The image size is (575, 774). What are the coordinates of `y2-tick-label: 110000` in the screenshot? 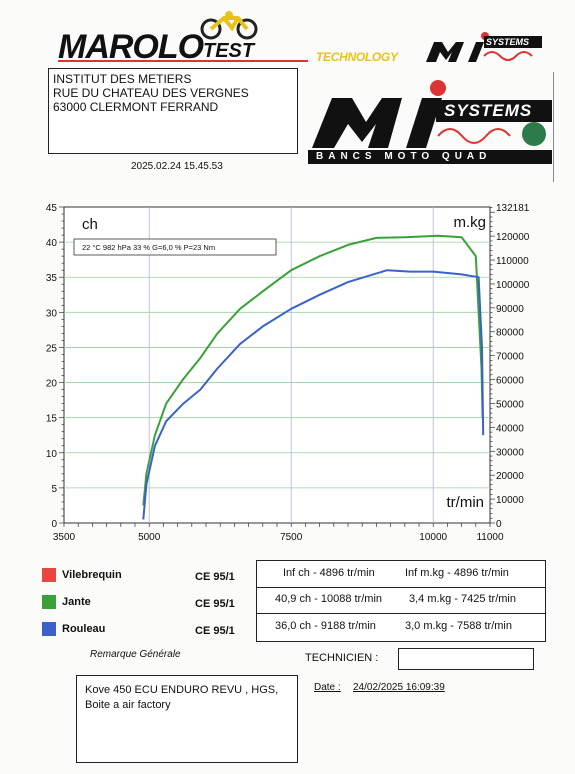 It's located at (512, 261).